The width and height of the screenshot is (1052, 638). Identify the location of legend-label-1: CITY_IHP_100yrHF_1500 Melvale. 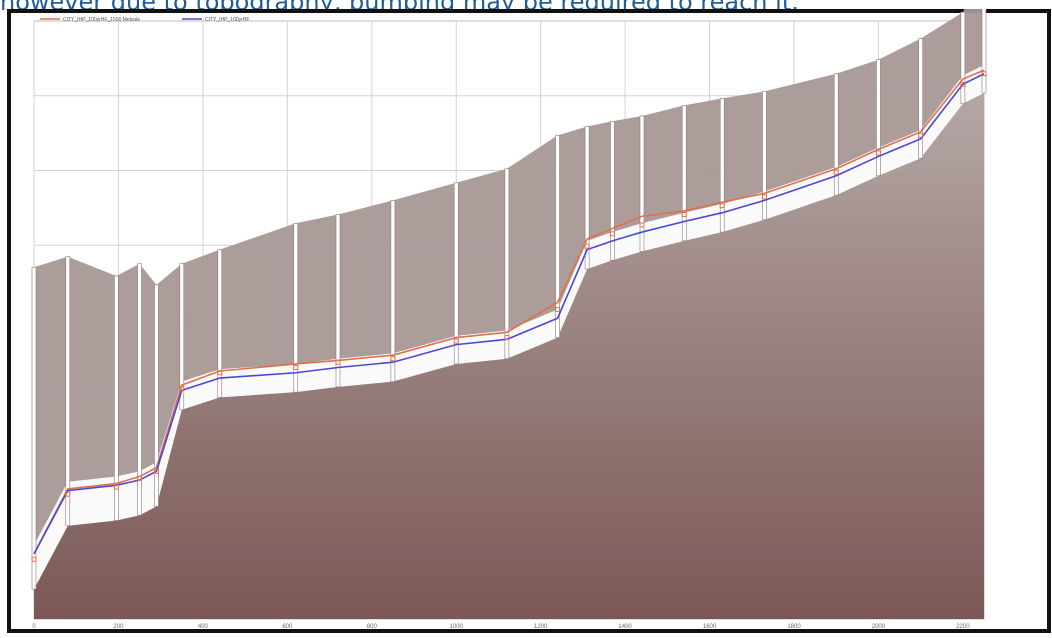
(101, 20).